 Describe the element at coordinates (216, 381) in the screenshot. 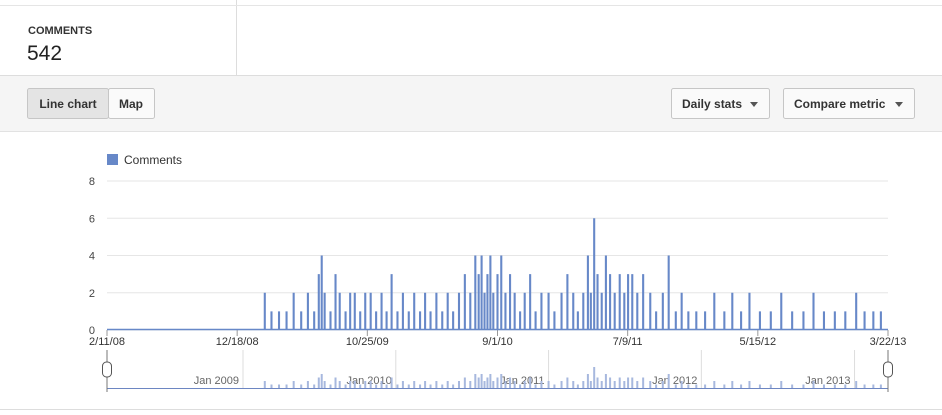

I see `navigator-label: Jan 2009` at that location.